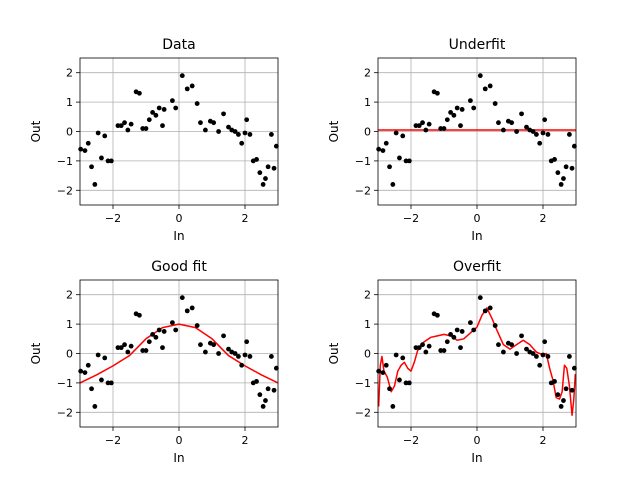 The width and height of the screenshot is (640, 480). Describe the element at coordinates (477, 45) in the screenshot. I see `subplot-title: Underfit` at that location.